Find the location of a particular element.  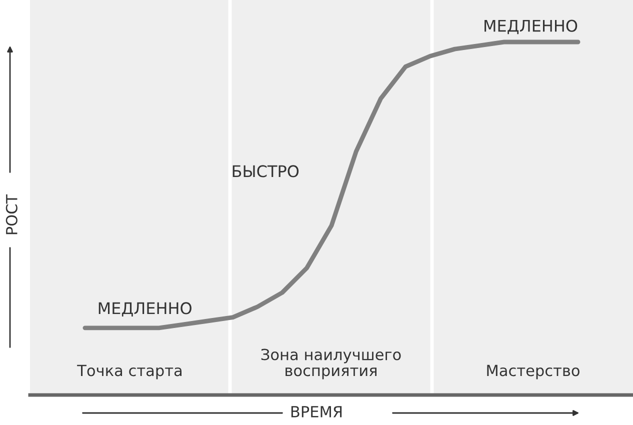

annotation: БЫСТРО is located at coordinates (265, 171).